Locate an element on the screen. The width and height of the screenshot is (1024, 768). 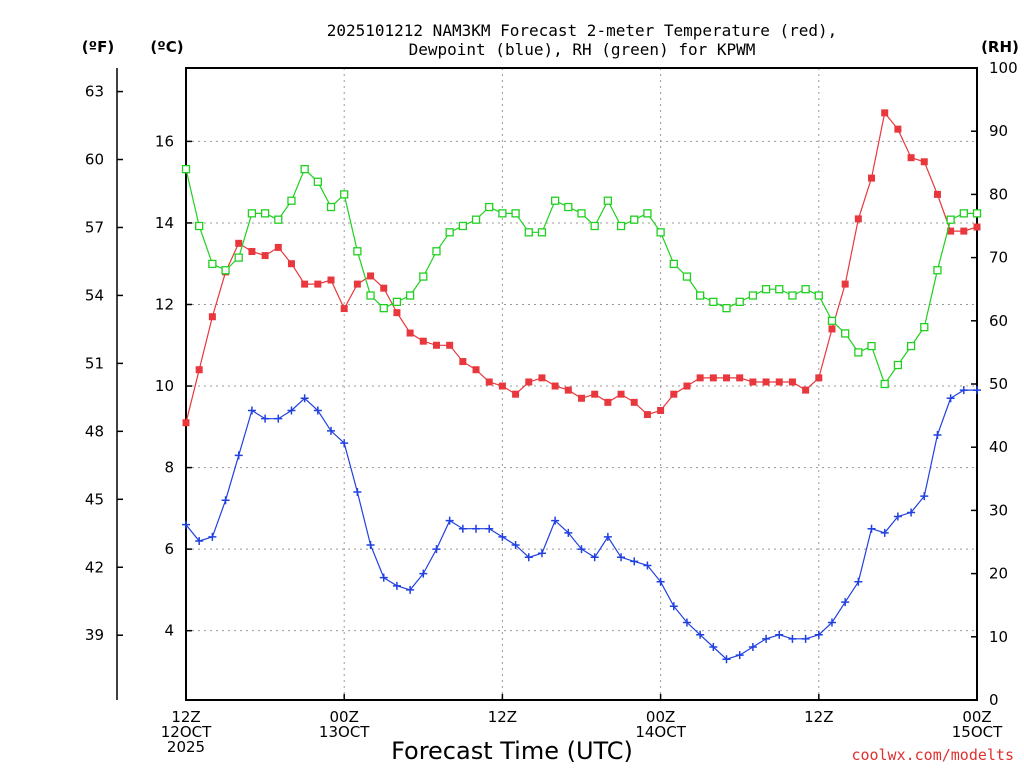
chart-title-line-2: Dewpoint (blue), RH (green) for KPWM is located at coordinates (582, 49).